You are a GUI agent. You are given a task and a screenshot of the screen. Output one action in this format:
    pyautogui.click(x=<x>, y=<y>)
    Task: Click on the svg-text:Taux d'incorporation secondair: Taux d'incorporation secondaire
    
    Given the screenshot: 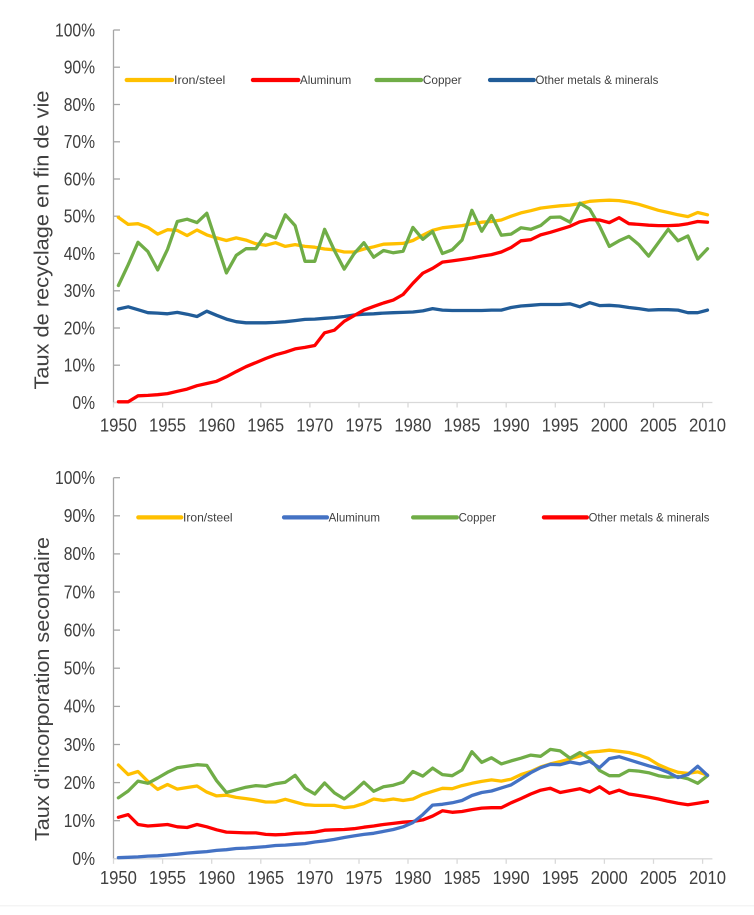 What is the action you would take?
    pyautogui.click(x=43, y=689)
    